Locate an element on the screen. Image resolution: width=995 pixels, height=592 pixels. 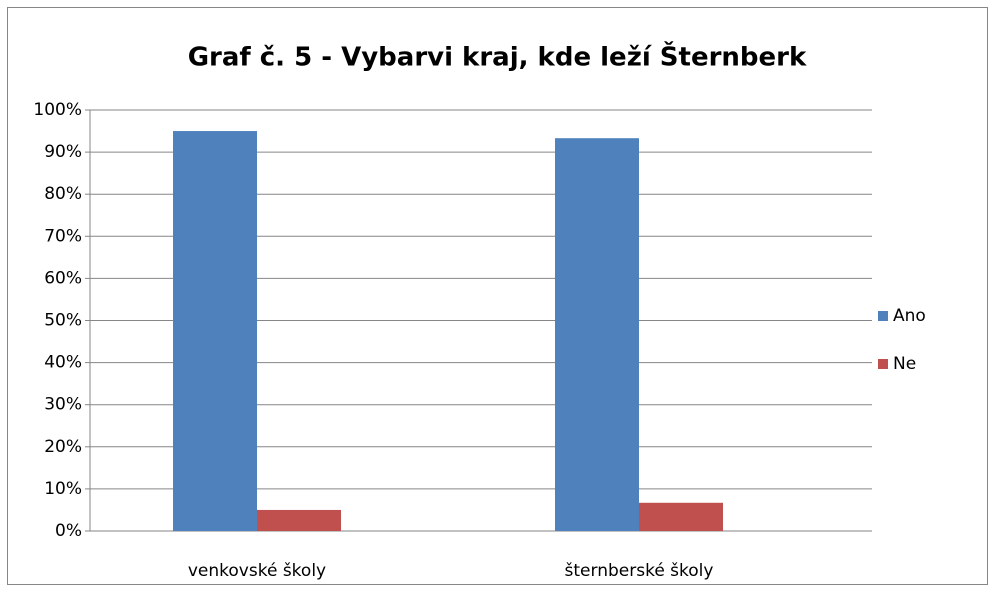
x-tick-label: šternberské školy is located at coordinates (639, 571).